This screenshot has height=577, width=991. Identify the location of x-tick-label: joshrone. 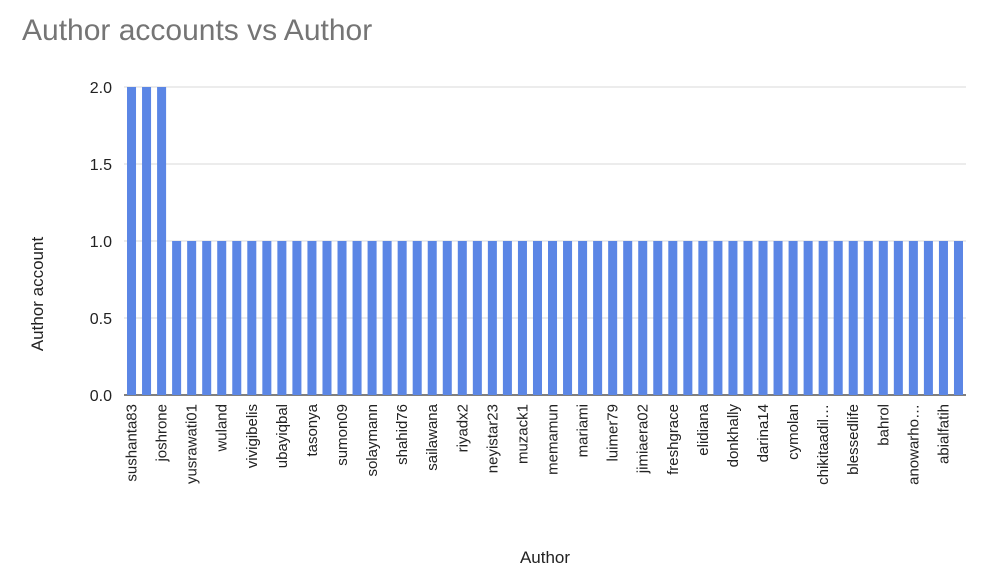
(162, 433).